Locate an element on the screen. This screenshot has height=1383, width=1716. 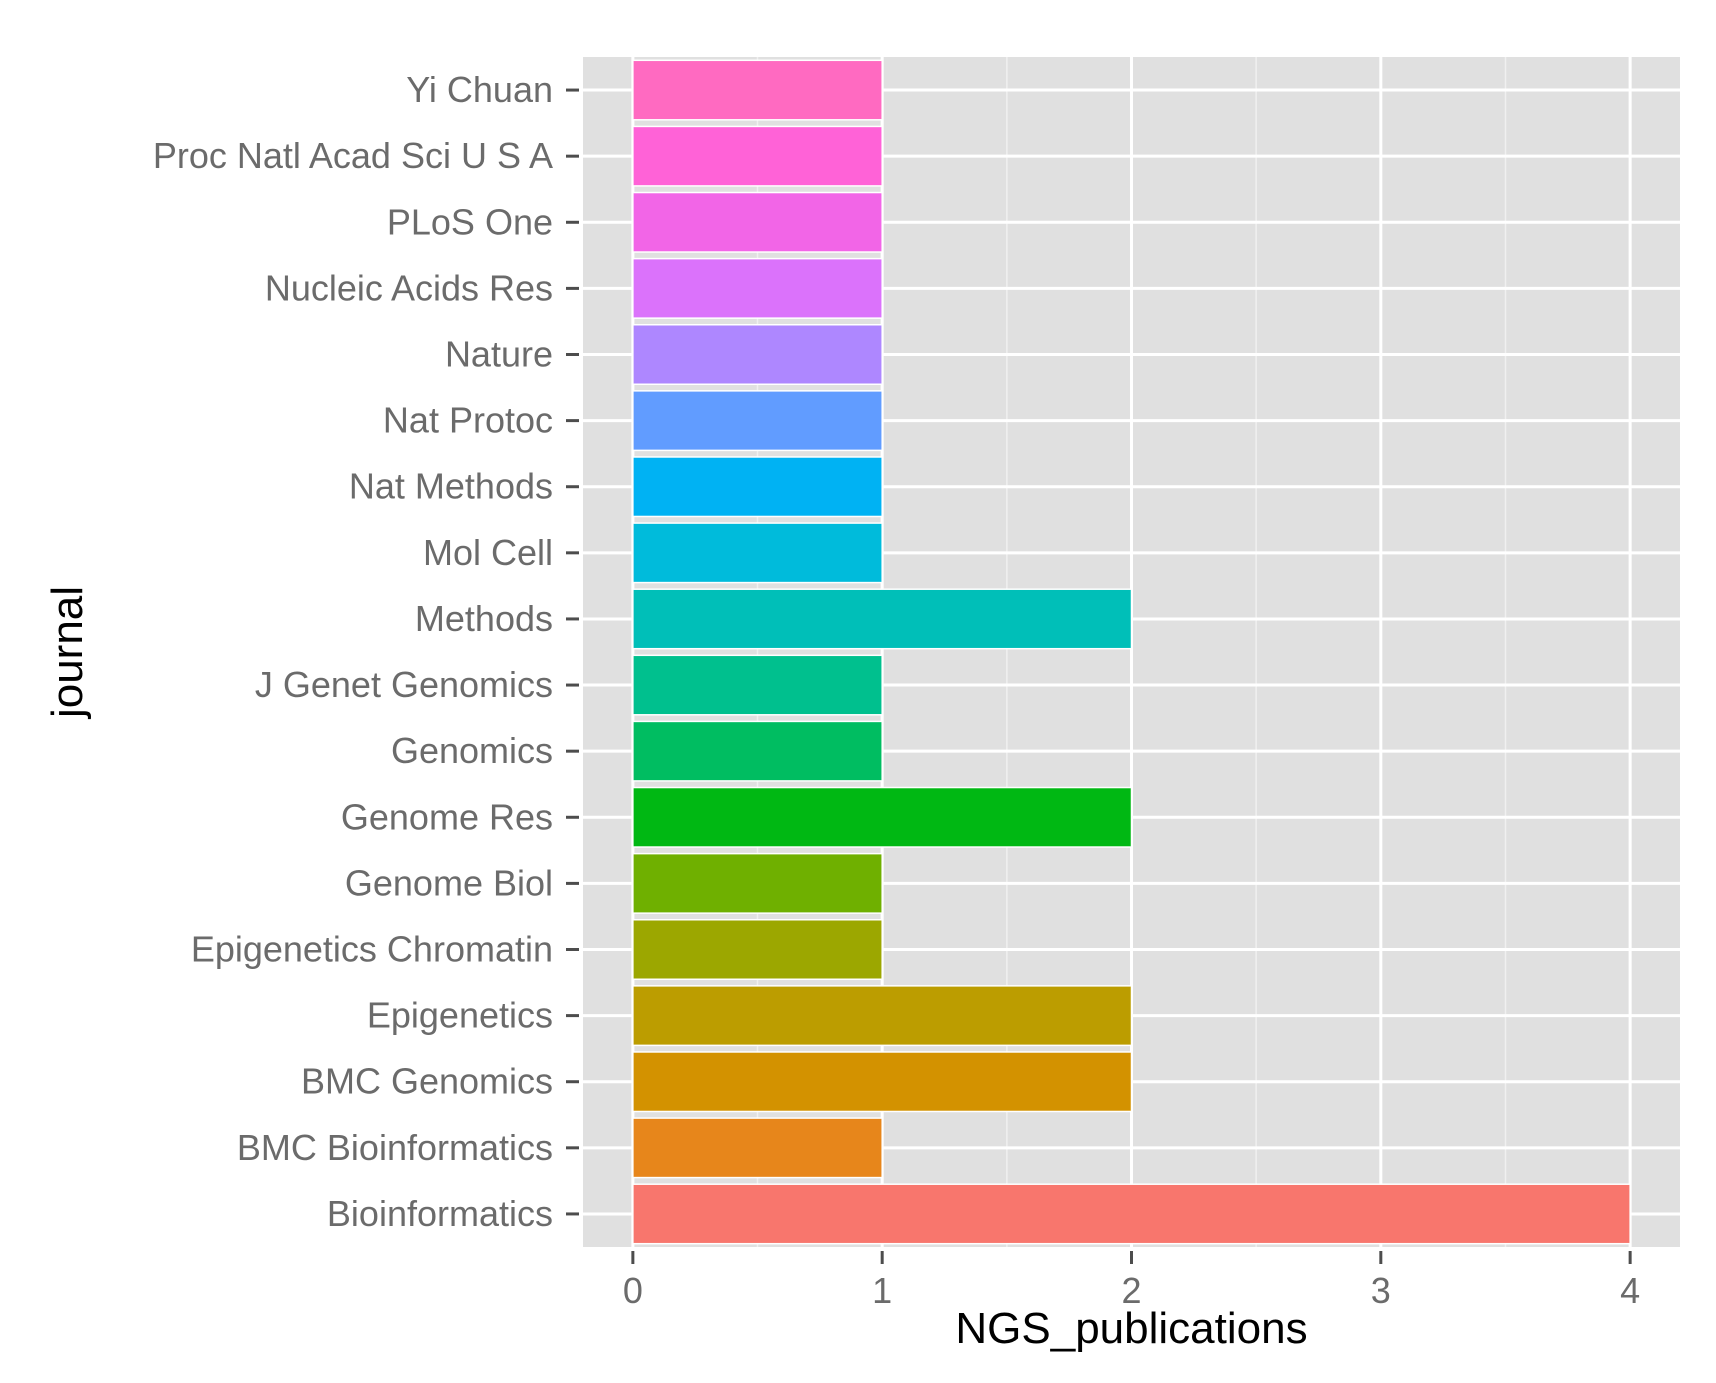
y-tick-label: Proc Natl Acad Sci U S A is located at coordinates (353, 155).